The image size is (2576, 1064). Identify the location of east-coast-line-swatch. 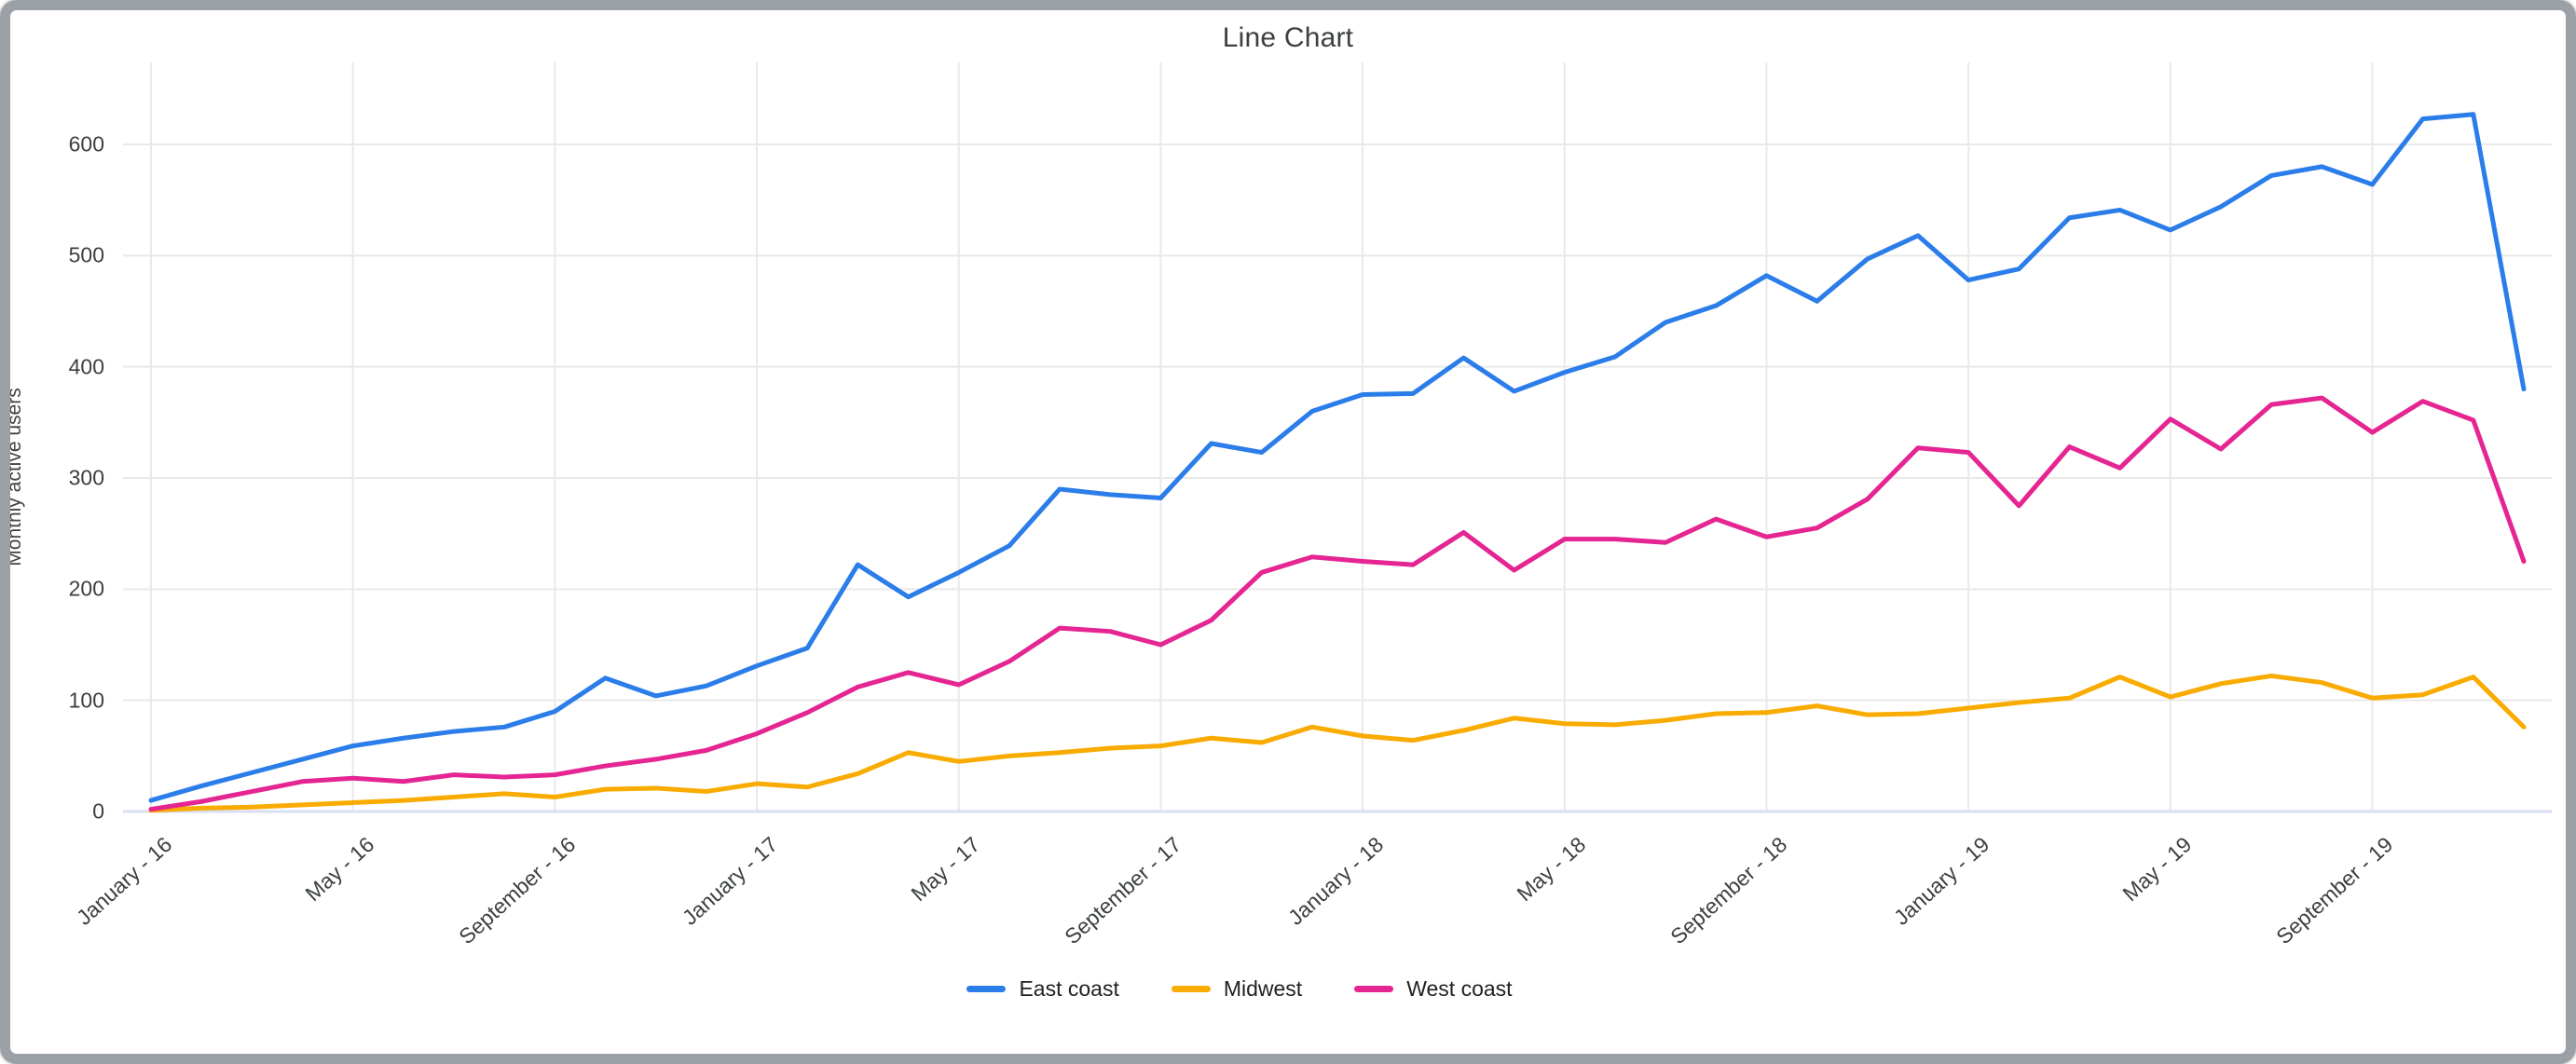
(986, 989).